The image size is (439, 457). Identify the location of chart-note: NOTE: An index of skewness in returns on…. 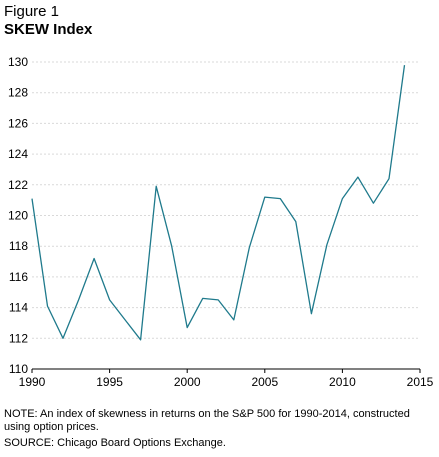
(207, 420).